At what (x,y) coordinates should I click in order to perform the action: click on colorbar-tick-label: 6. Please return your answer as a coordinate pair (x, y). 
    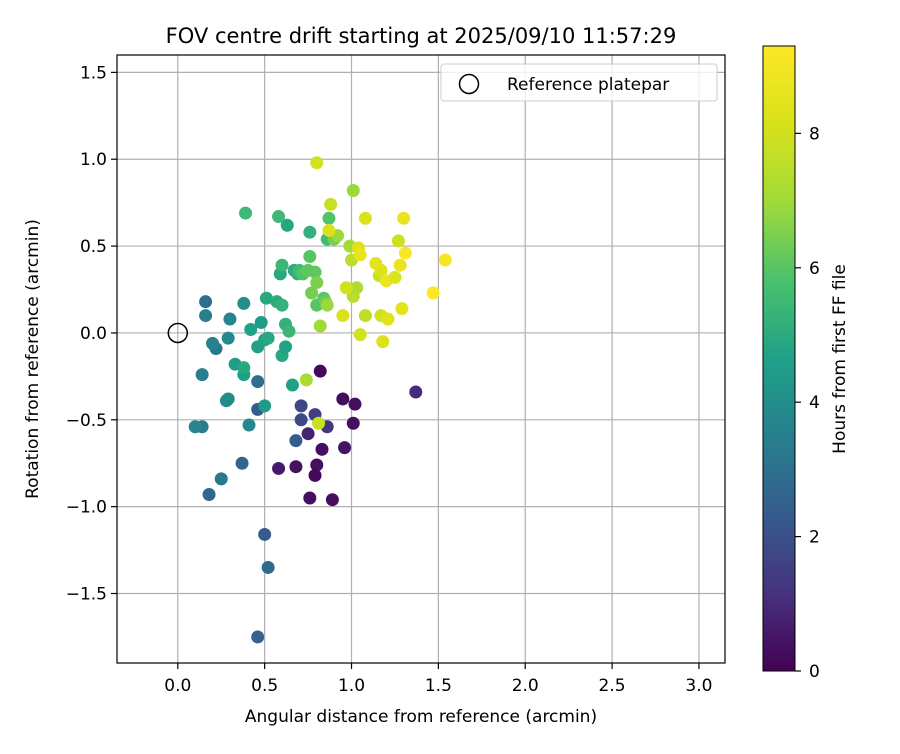
    Looking at the image, I should click on (814, 269).